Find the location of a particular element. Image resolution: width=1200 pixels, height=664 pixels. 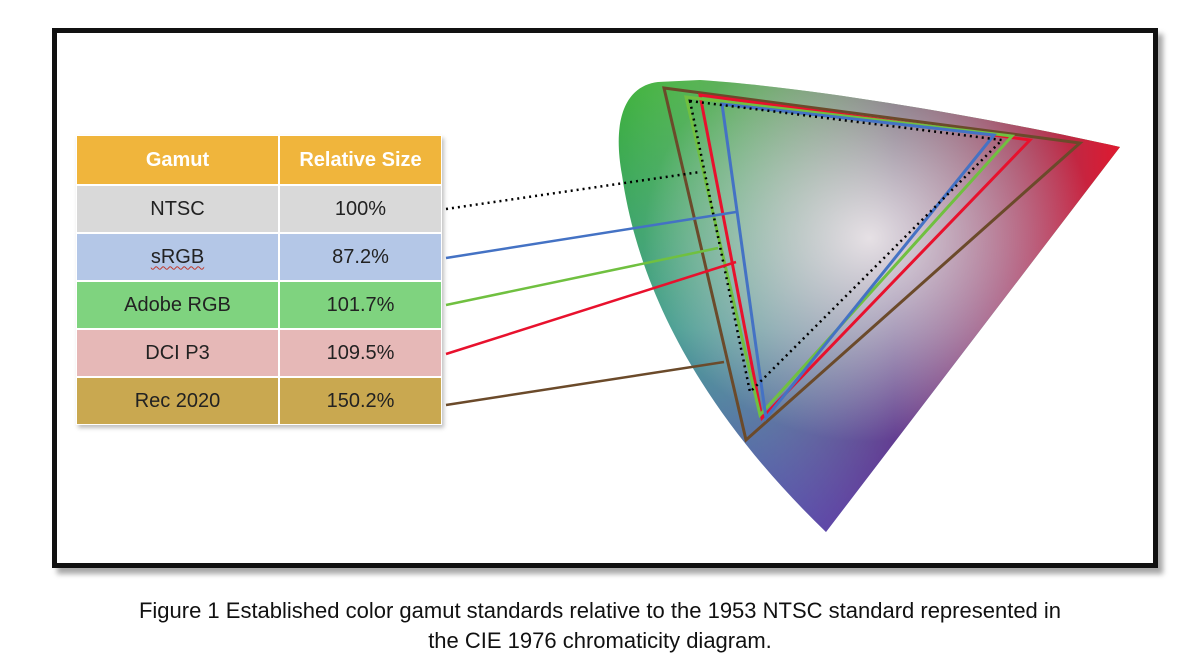

gamut-name-srgb-label: sRGB is located at coordinates (177, 256).